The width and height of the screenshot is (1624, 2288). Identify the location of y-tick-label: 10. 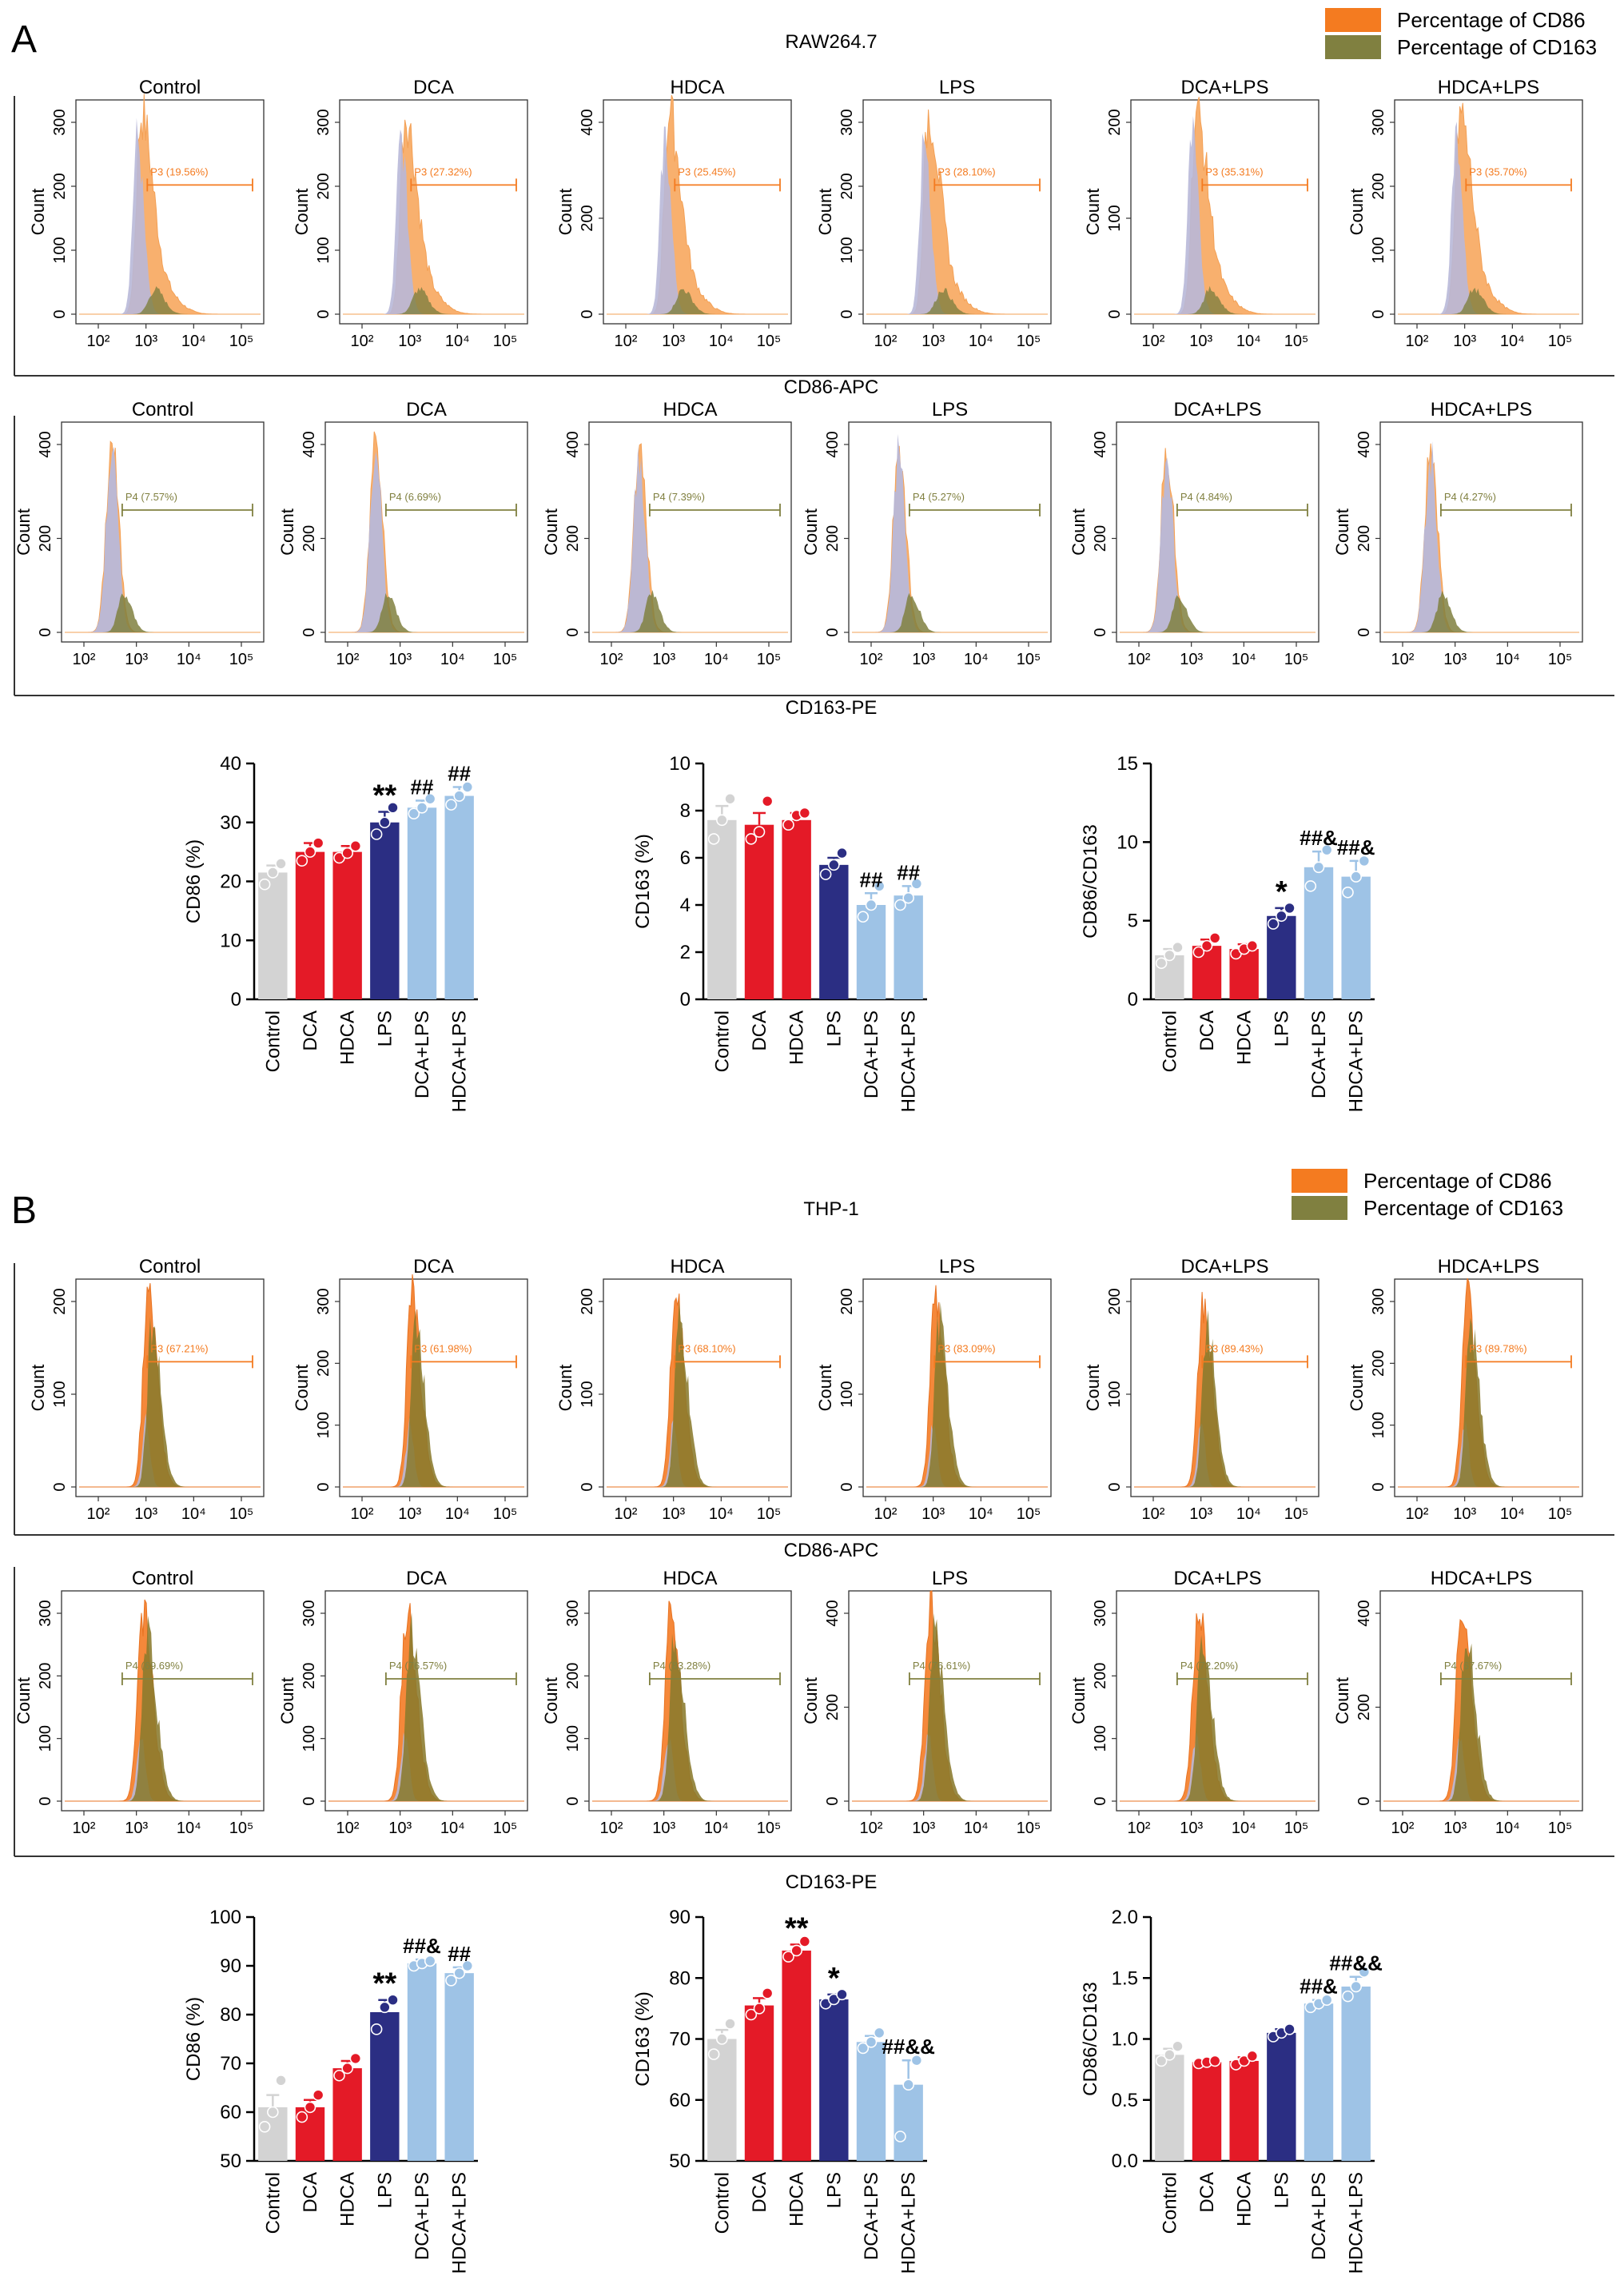
(1127, 842).